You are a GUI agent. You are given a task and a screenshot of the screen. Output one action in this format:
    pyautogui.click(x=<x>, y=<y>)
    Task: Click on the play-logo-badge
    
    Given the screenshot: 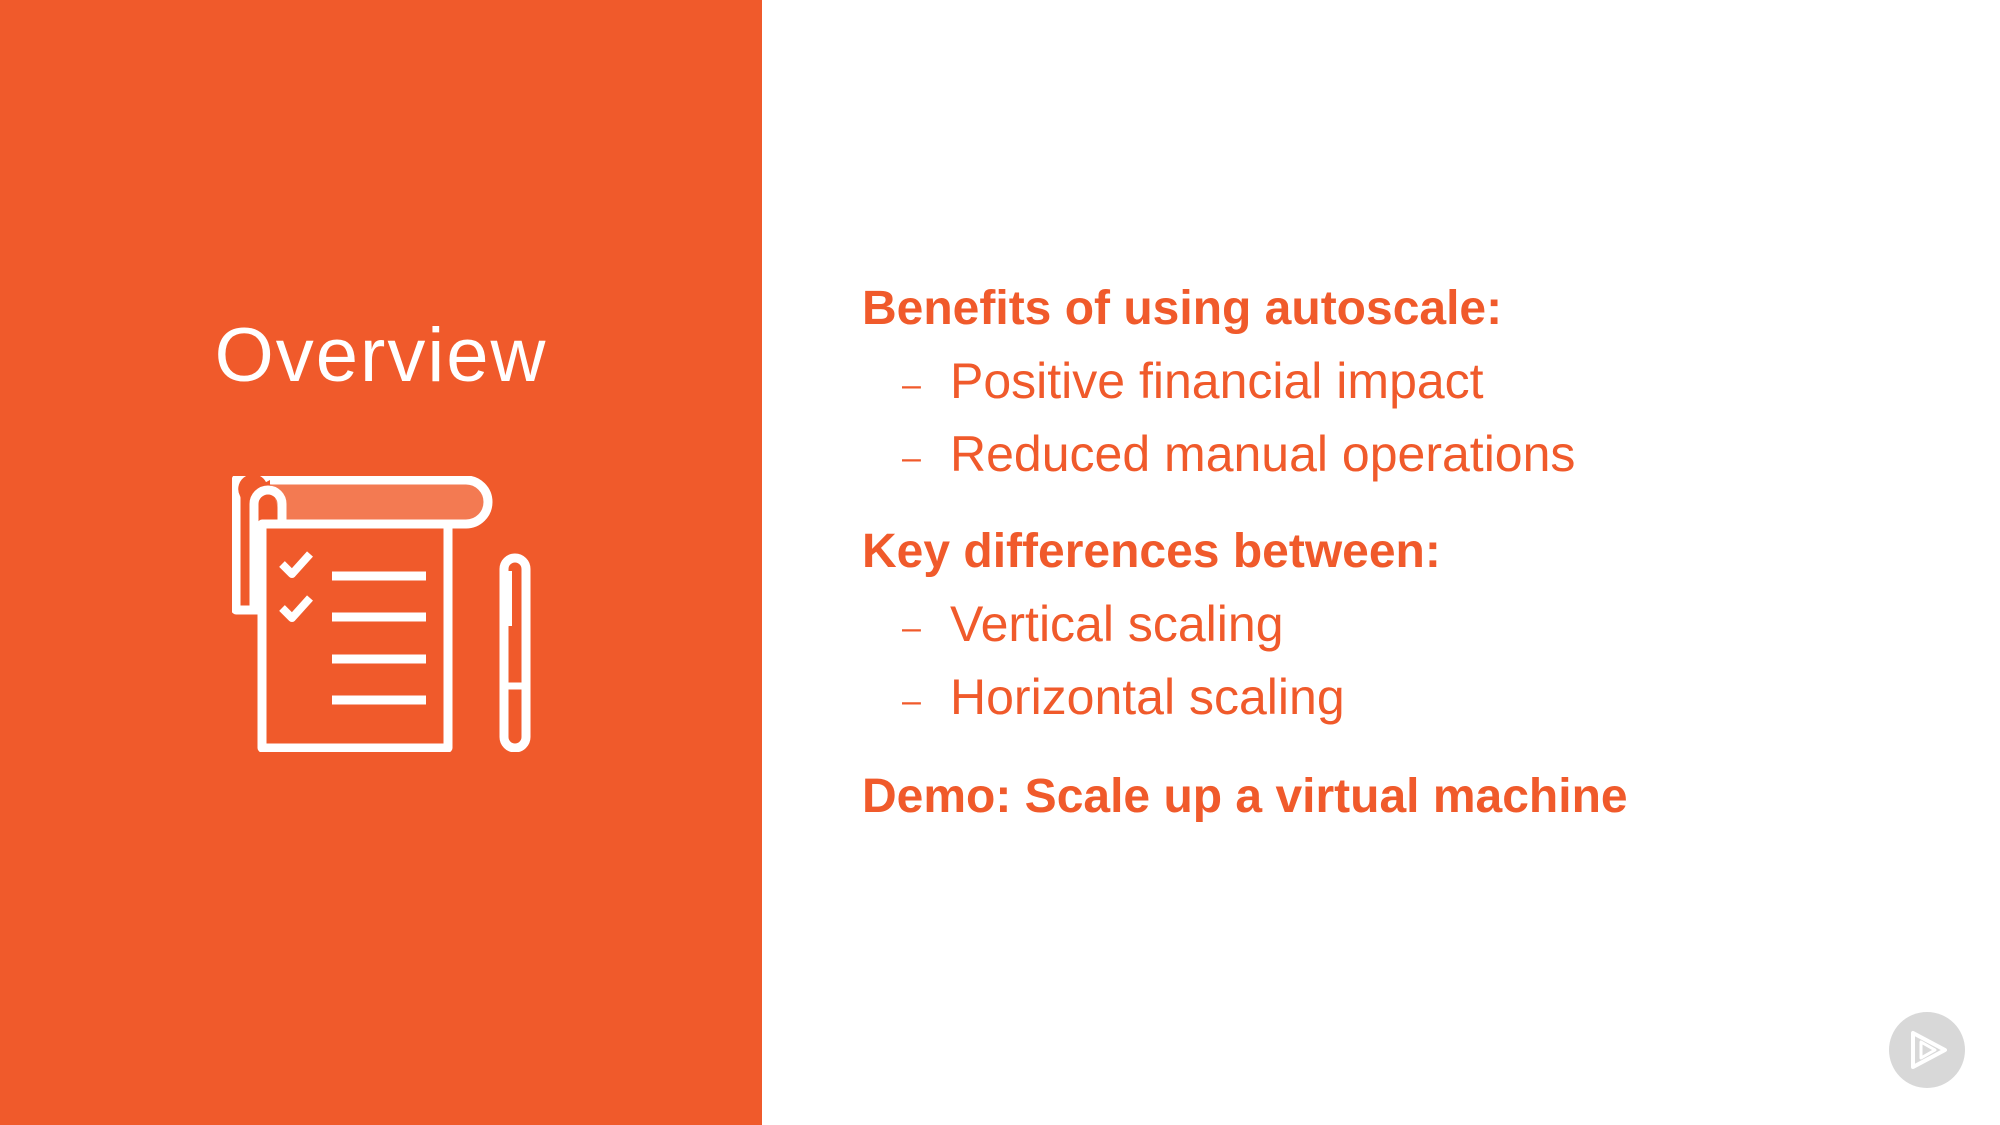 What is the action you would take?
    pyautogui.click(x=1927, y=1050)
    